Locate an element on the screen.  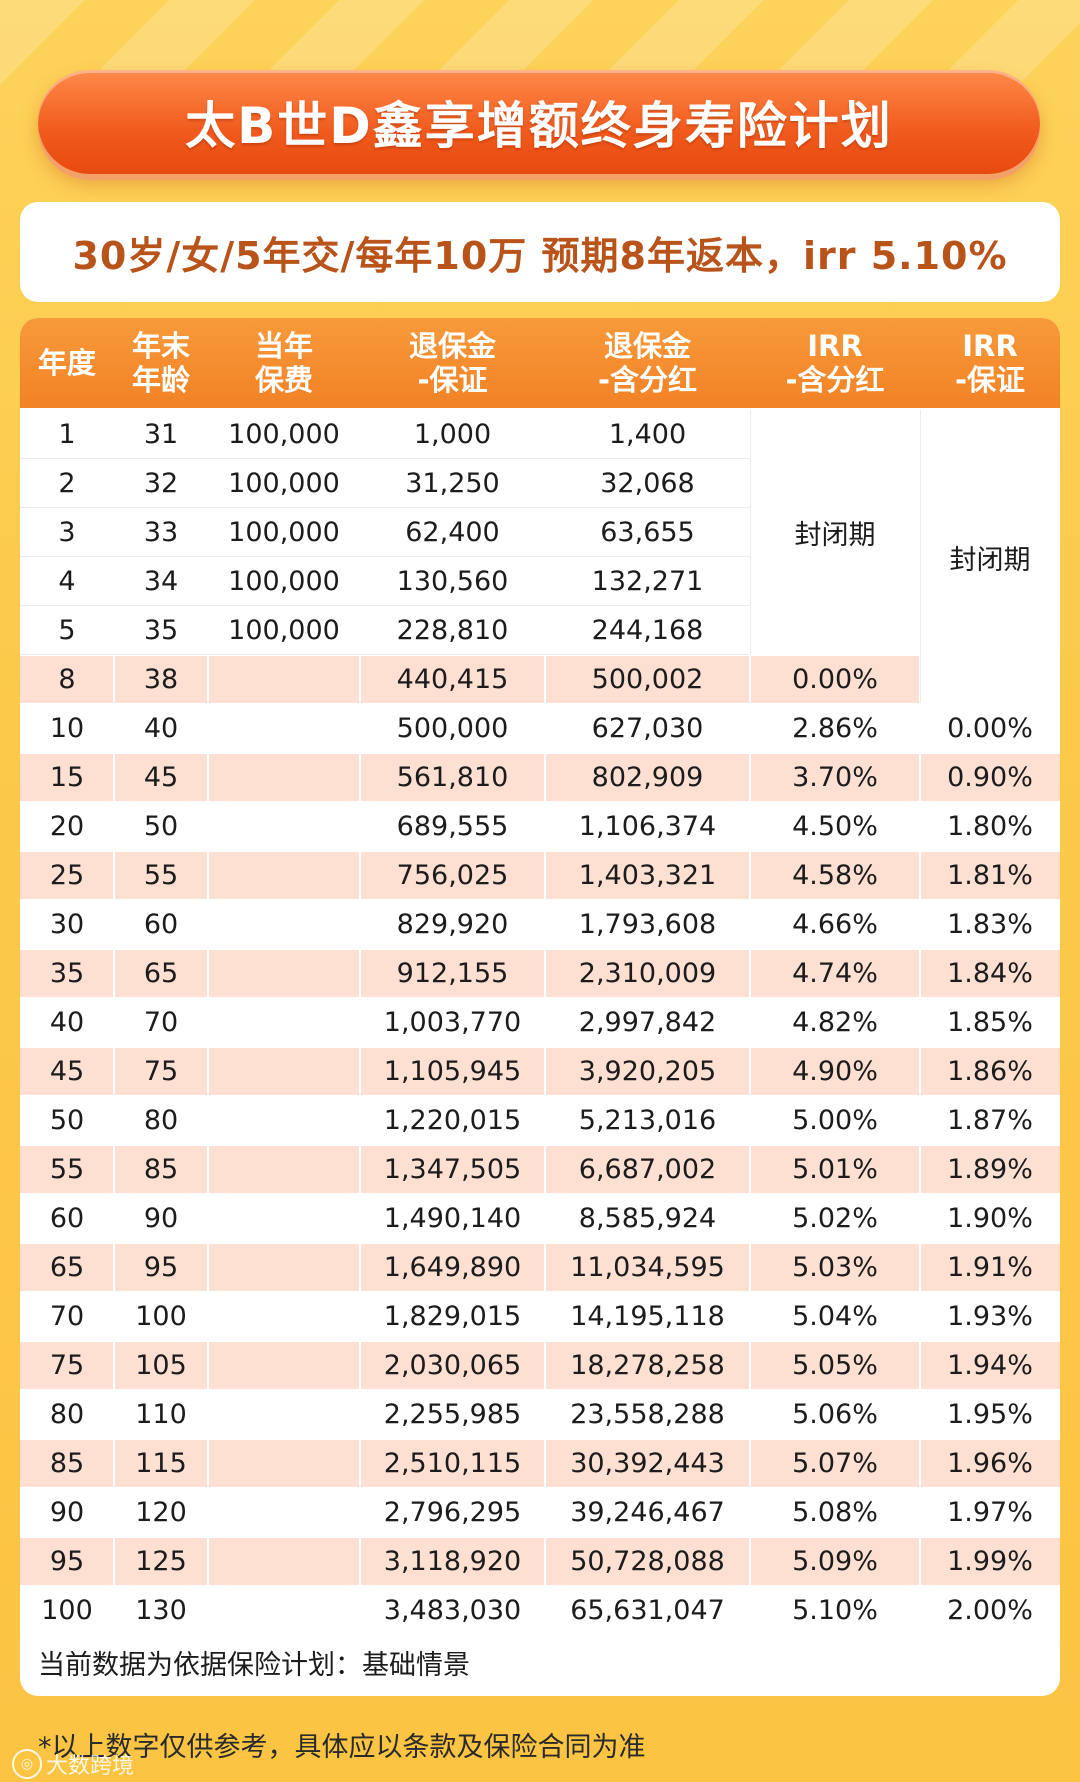
column-header: 年度 is located at coordinates (67, 363).